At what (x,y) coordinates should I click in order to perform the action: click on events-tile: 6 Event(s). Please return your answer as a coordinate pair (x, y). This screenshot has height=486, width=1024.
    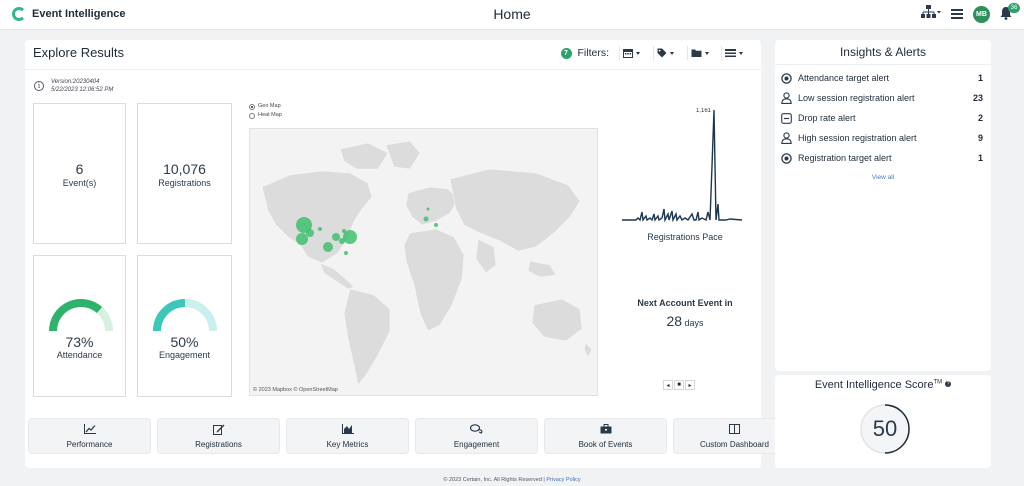
    Looking at the image, I should click on (79, 173).